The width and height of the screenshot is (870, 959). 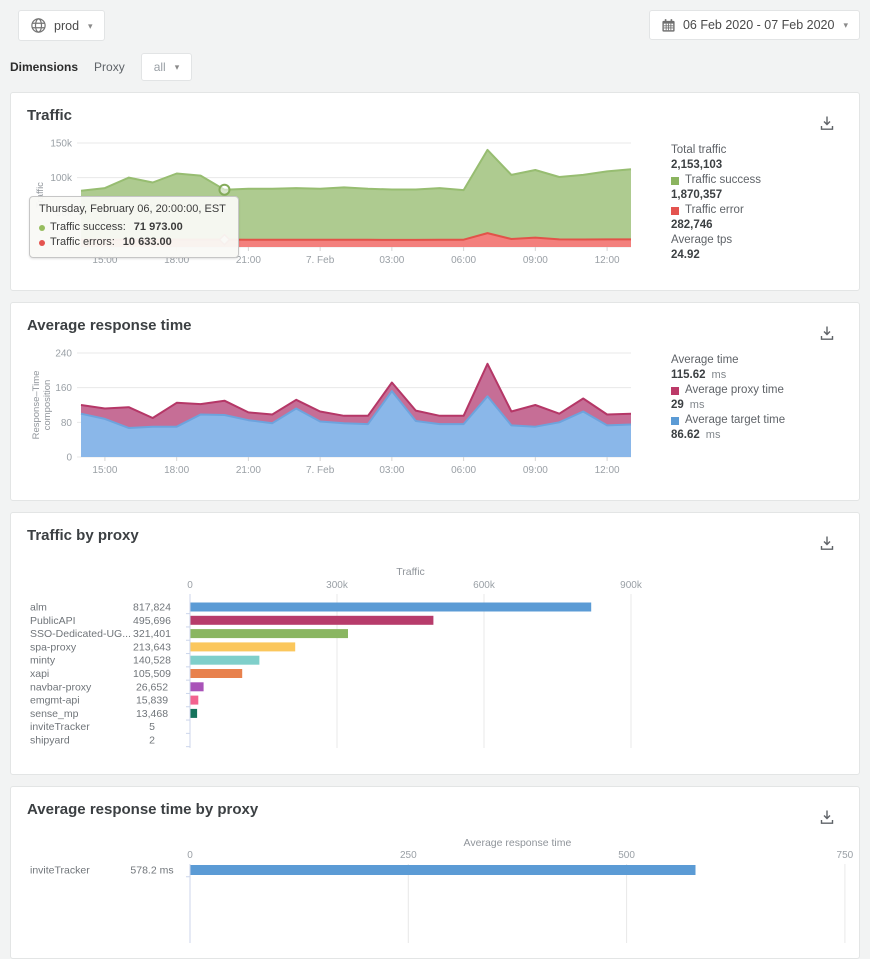 What do you see at coordinates (675, 180) in the screenshot?
I see `legend-swatch-success` at bounding box center [675, 180].